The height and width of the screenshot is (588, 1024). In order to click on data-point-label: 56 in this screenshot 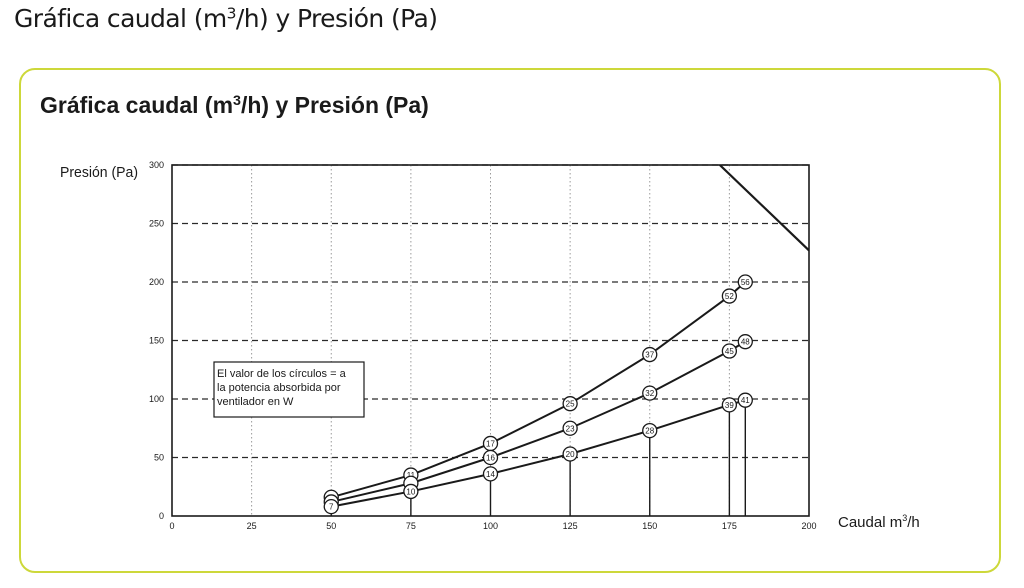, I will do `click(745, 282)`.